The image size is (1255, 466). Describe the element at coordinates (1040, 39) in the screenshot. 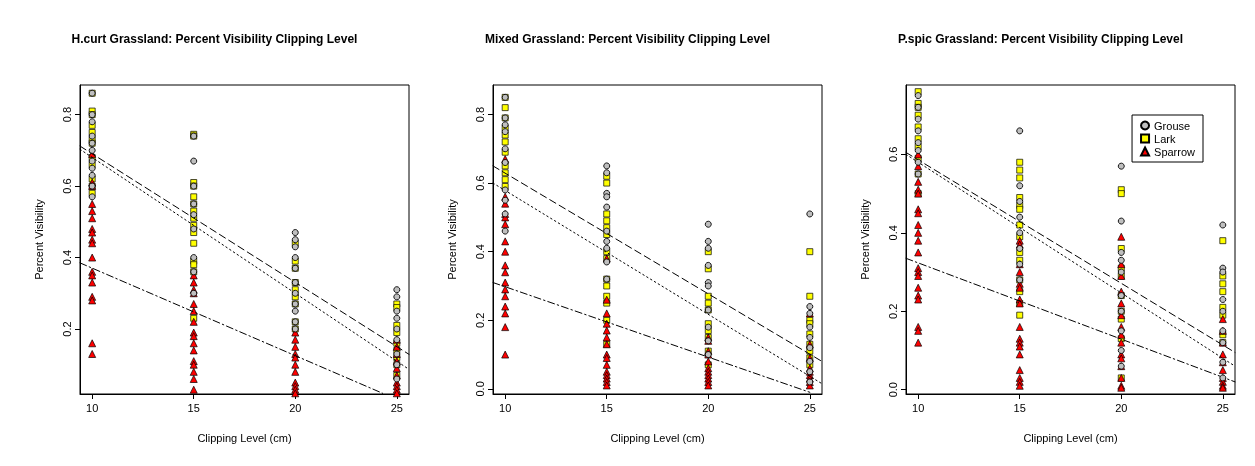

I see `chart-title: P.spic Grassland: Percent Visibility Clipping Level` at that location.